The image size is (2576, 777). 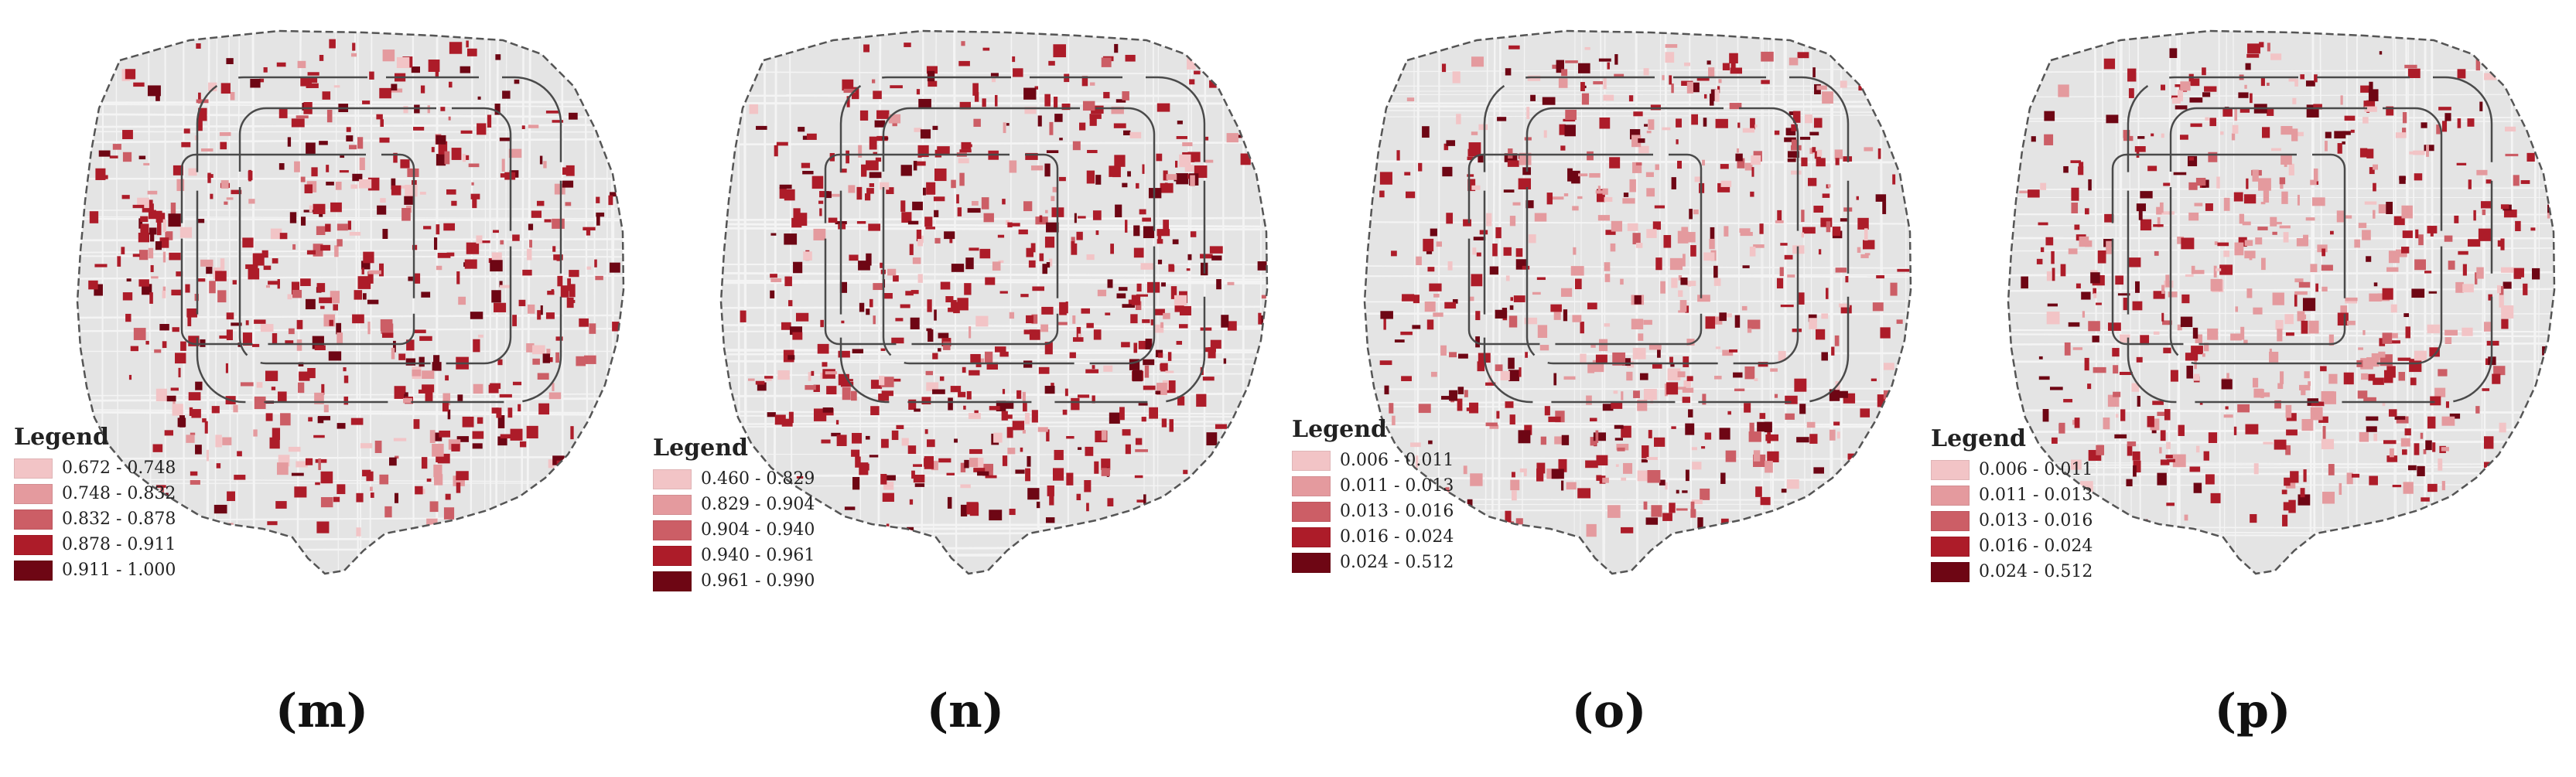 I want to click on legend-label: 0.011 - 0.013, so click(x=1397, y=486).